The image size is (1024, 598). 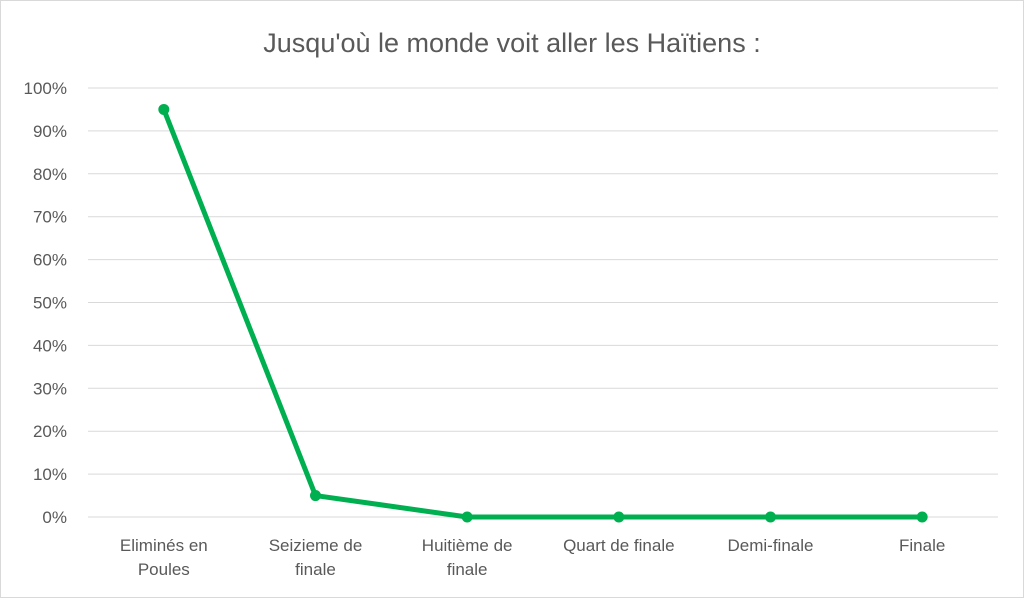 I want to click on x-tick-label: Seizieme de finale, so click(x=316, y=557).